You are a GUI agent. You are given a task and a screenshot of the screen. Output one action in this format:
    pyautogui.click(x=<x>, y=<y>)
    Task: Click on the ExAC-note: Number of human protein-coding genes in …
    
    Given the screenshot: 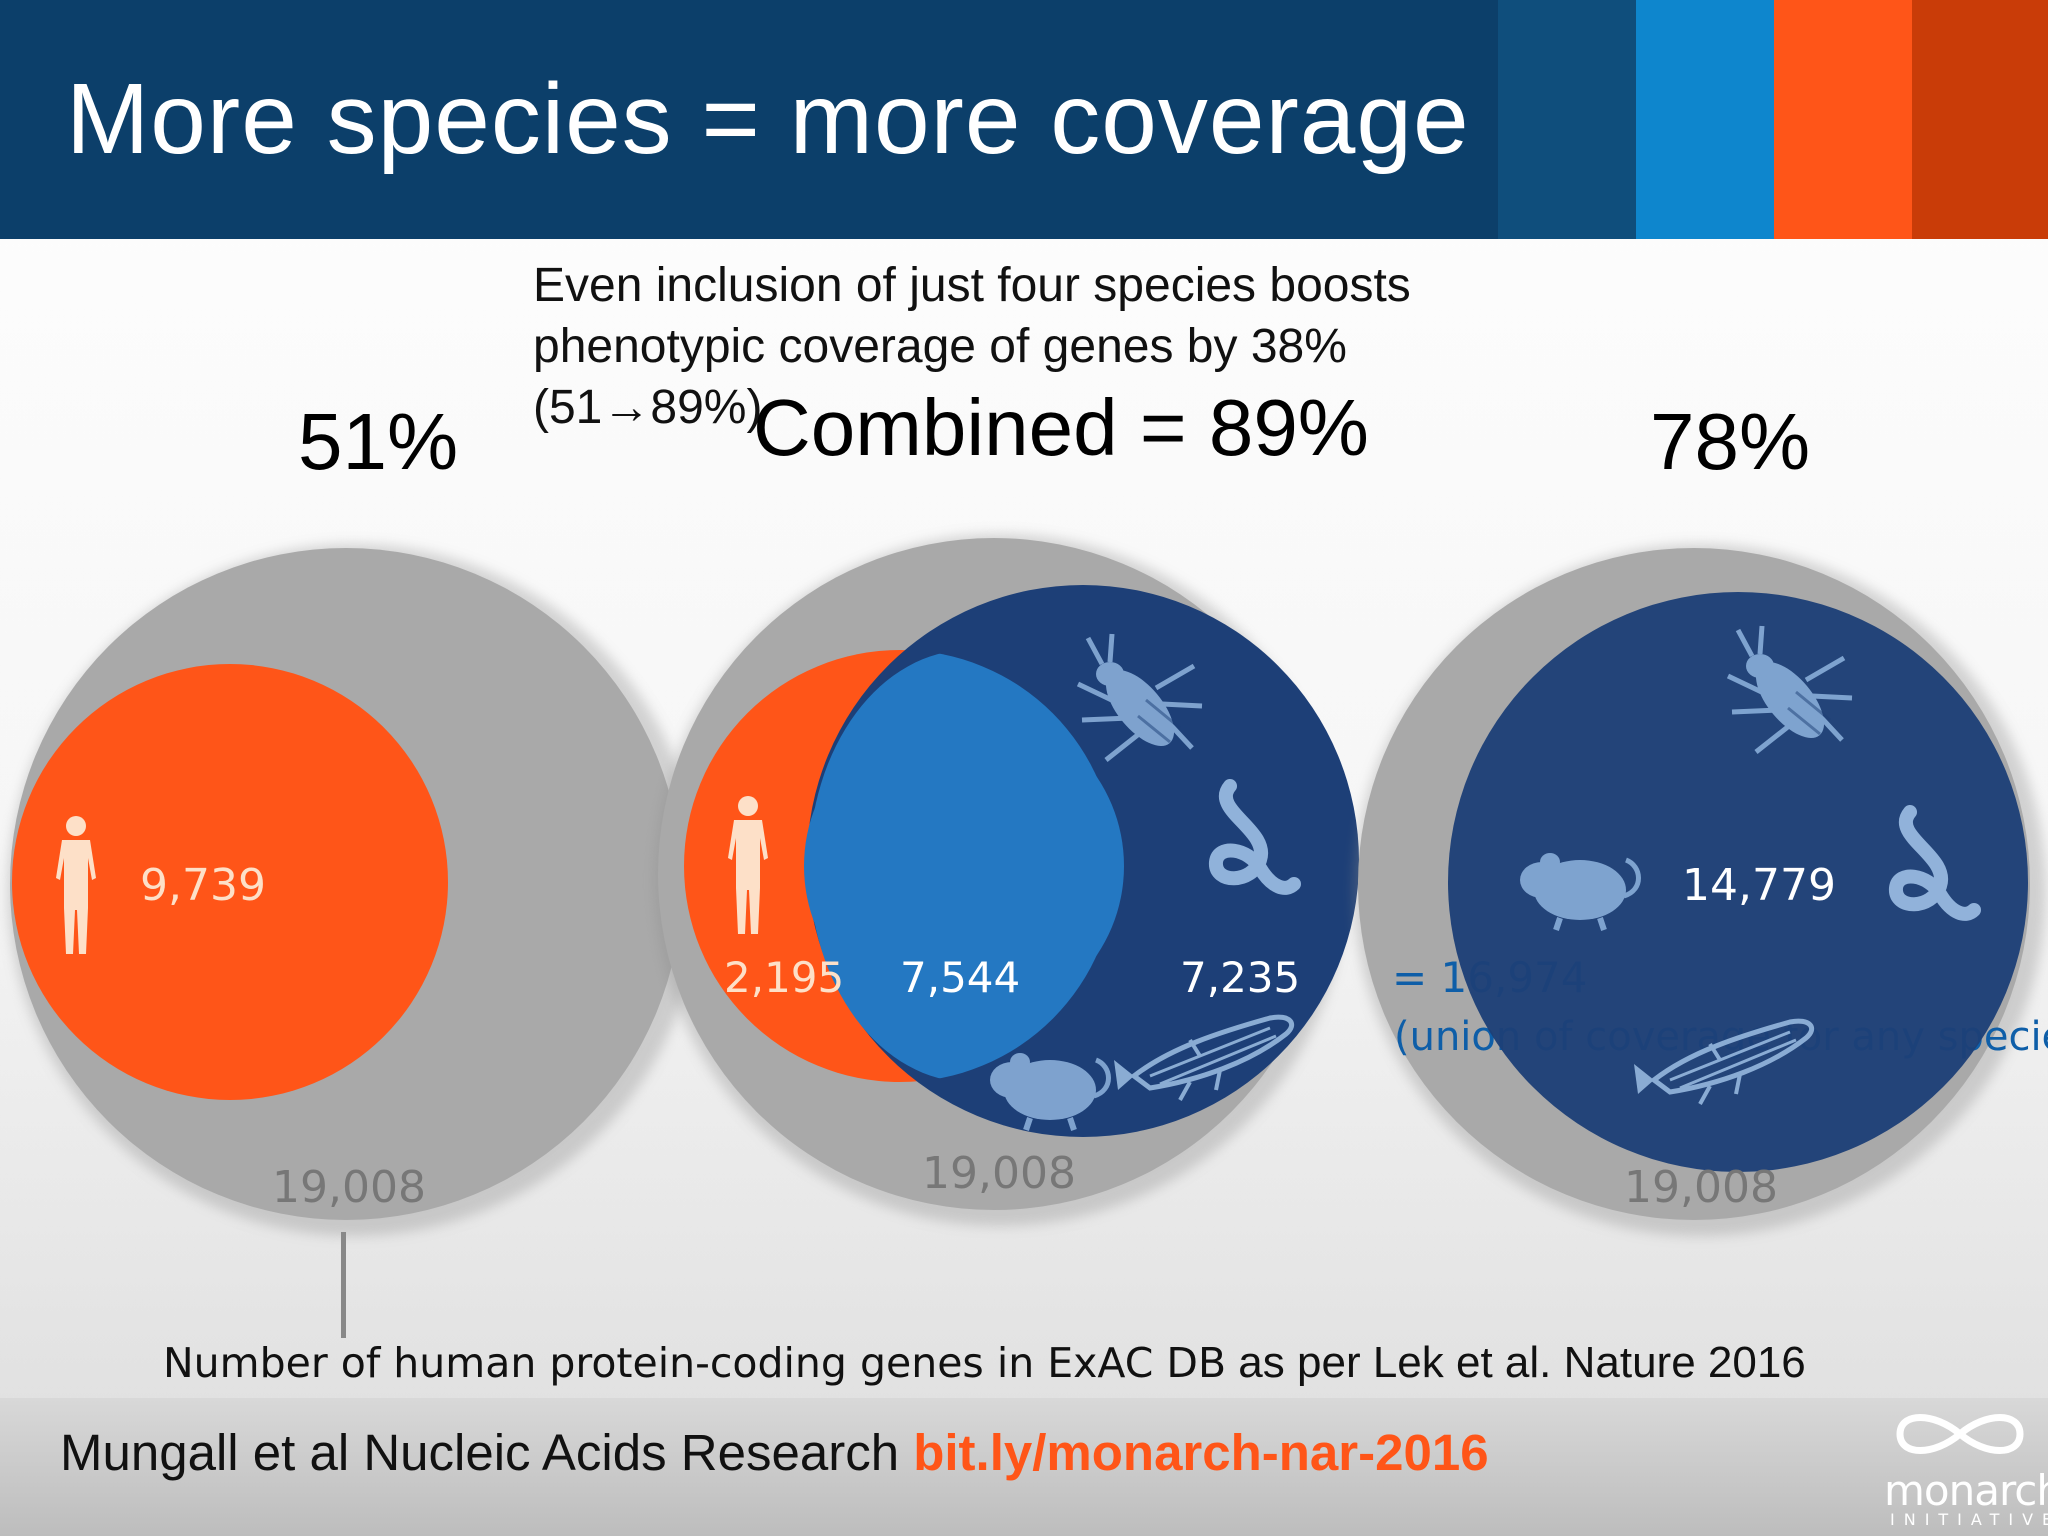 What is the action you would take?
    pyautogui.click(x=984, y=1363)
    